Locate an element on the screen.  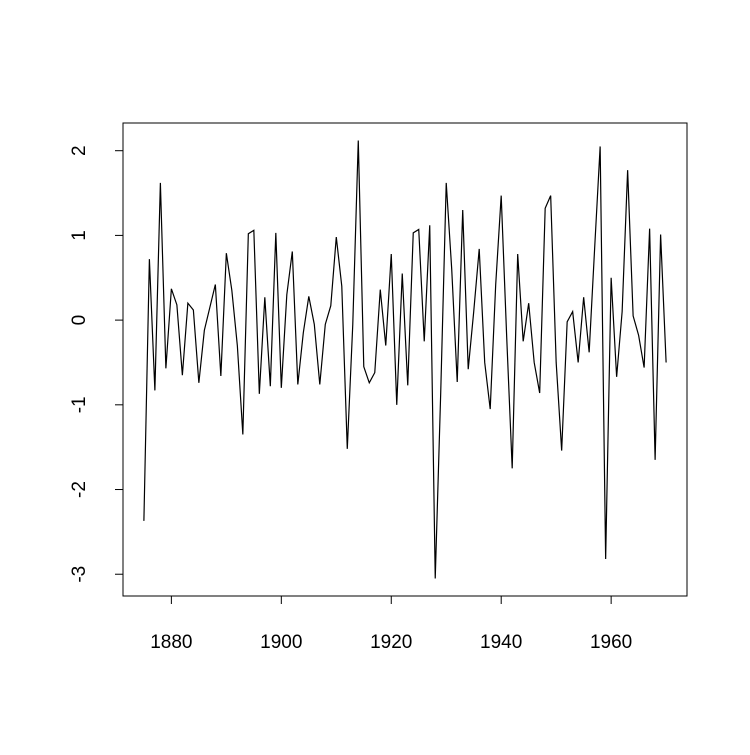
y-tick-label: -1 is located at coordinates (79, 404).